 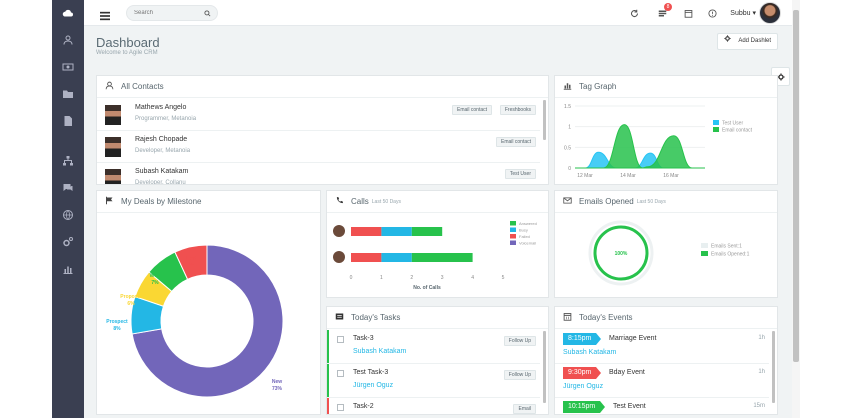 What do you see at coordinates (363, 406) in the screenshot?
I see `task-name: Task-2` at bounding box center [363, 406].